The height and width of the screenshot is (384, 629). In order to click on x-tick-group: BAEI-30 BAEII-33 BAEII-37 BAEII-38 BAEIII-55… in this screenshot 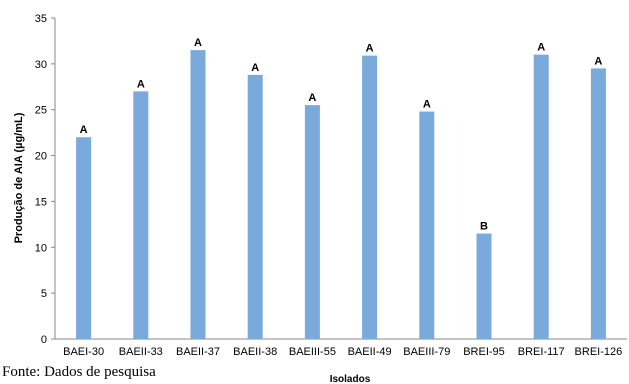, I will do `click(342, 352)`.